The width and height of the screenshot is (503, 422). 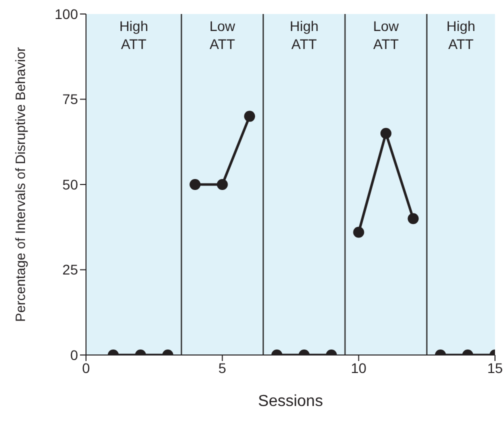 I want to click on x-tick-label: 10, so click(x=358, y=368).